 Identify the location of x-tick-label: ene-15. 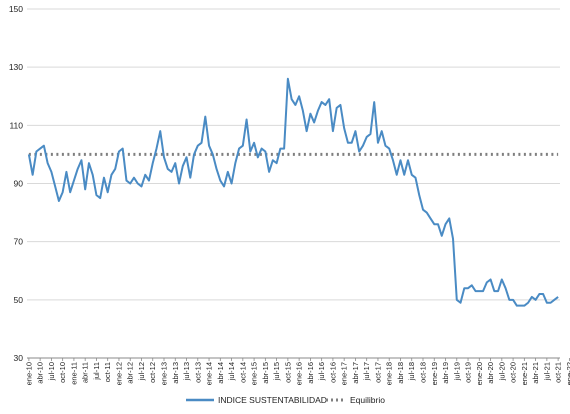
(254, 373).